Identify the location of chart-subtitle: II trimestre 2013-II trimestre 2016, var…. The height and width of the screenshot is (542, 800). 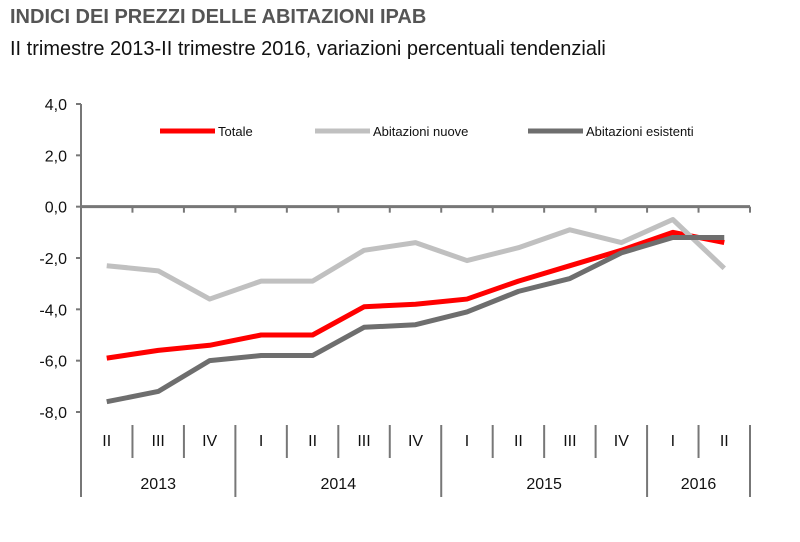
(308, 49).